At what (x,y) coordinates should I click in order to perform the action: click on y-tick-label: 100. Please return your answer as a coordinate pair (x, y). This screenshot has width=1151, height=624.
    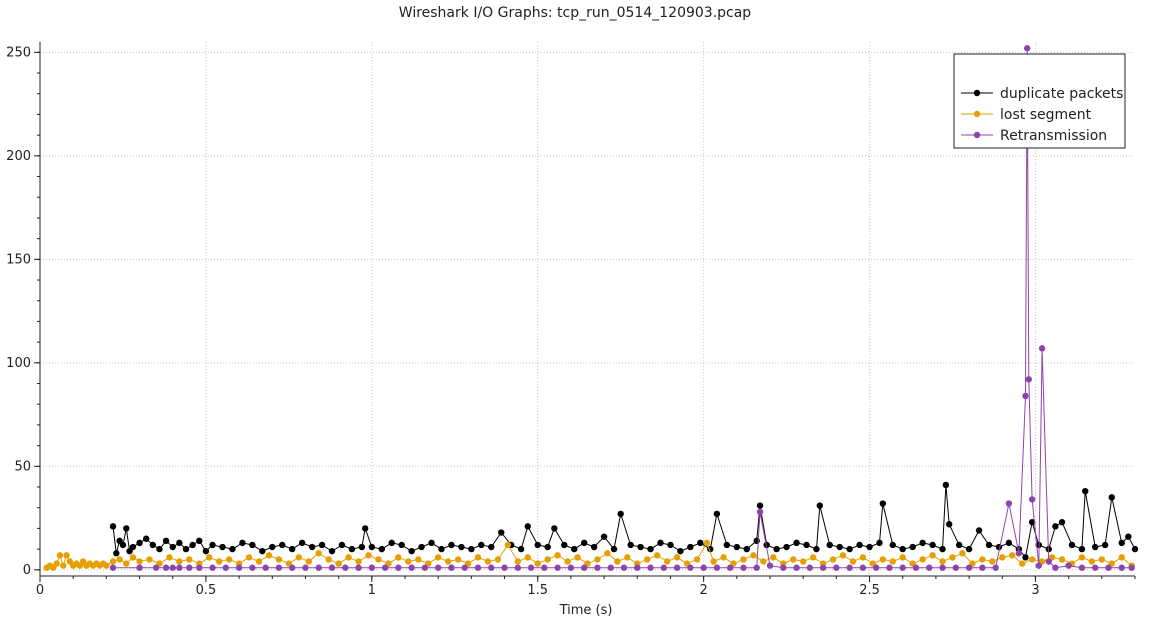
    Looking at the image, I should click on (18, 363).